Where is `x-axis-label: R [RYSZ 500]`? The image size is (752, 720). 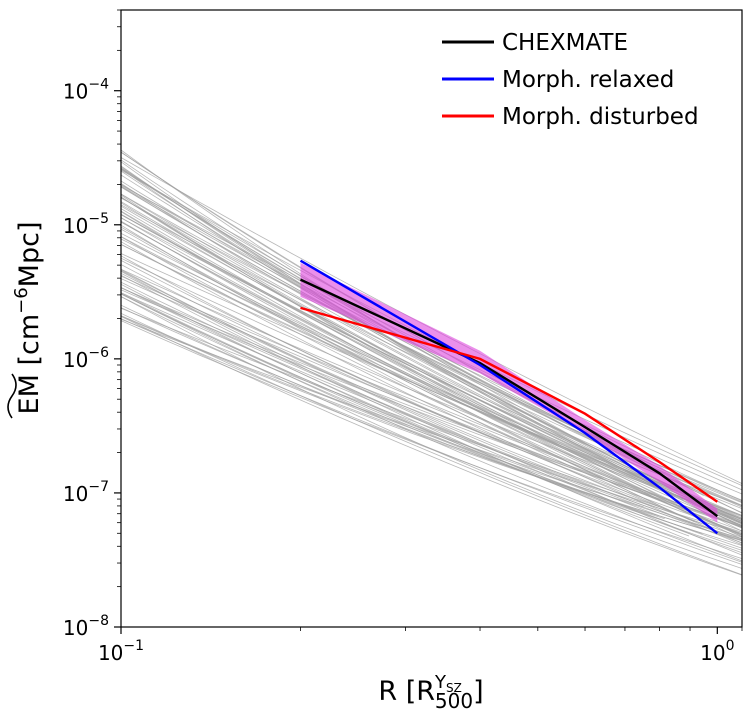 x-axis-label: R [RYSZ 500] is located at coordinates (430, 692).